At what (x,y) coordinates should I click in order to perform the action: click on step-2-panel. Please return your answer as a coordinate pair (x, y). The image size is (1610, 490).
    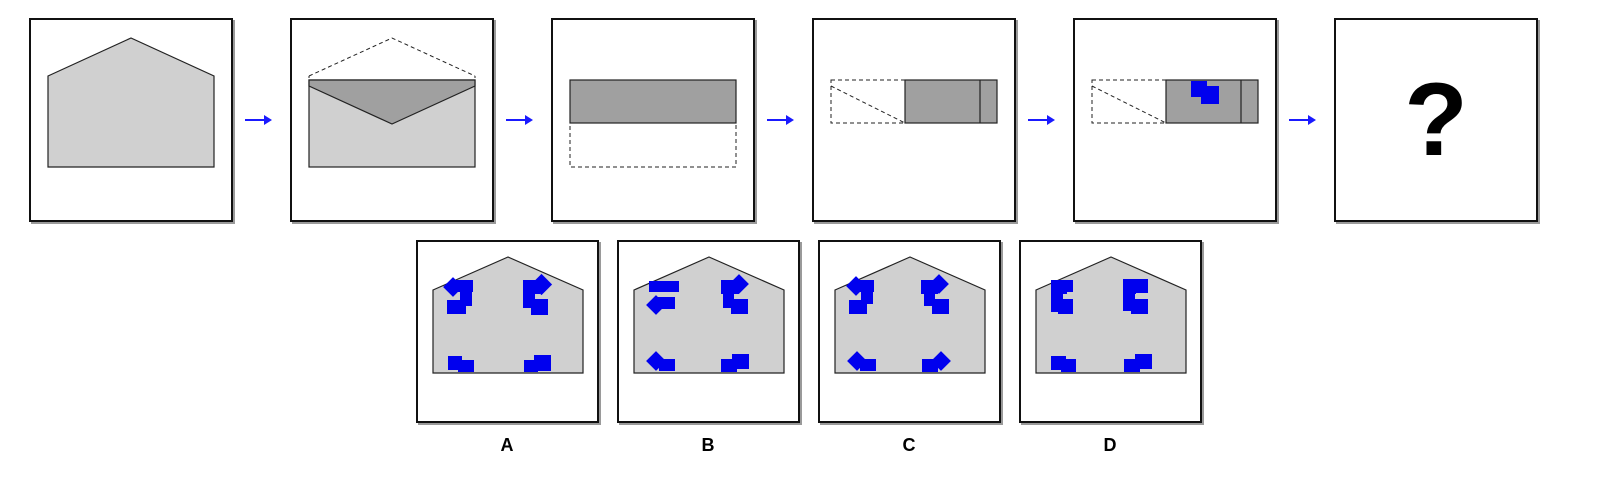
    Looking at the image, I should click on (392, 120).